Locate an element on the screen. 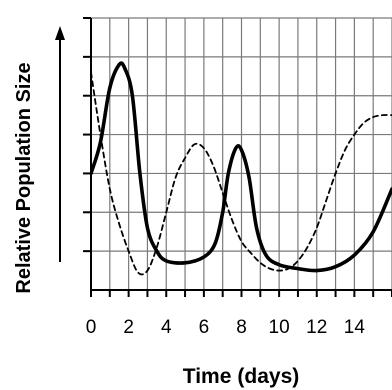 The image size is (392, 390). x-tick-label: 0 is located at coordinates (91, 327).